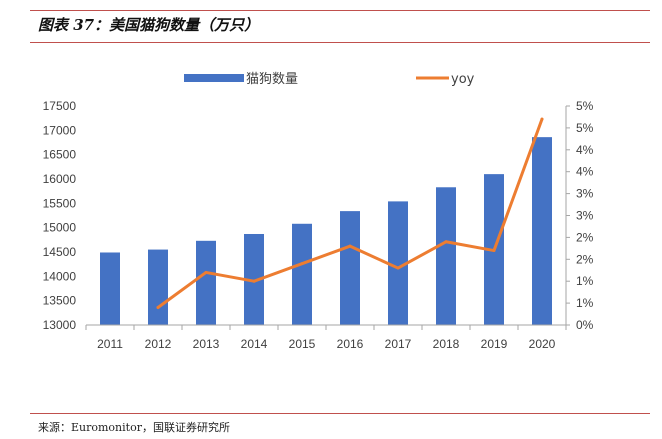  Describe the element at coordinates (158, 344) in the screenshot. I see `x-tick-label: 2012` at that location.